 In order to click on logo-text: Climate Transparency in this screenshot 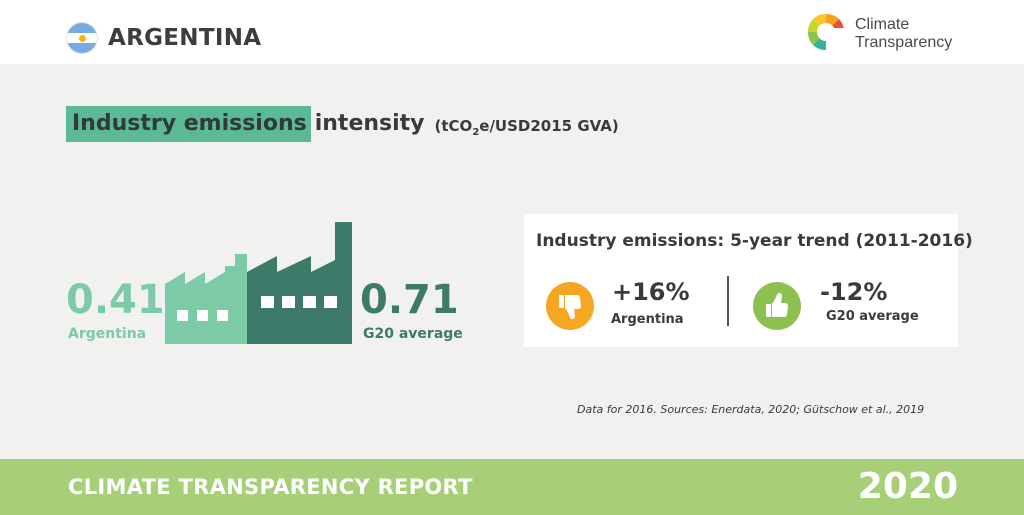, I will do `click(904, 33)`.